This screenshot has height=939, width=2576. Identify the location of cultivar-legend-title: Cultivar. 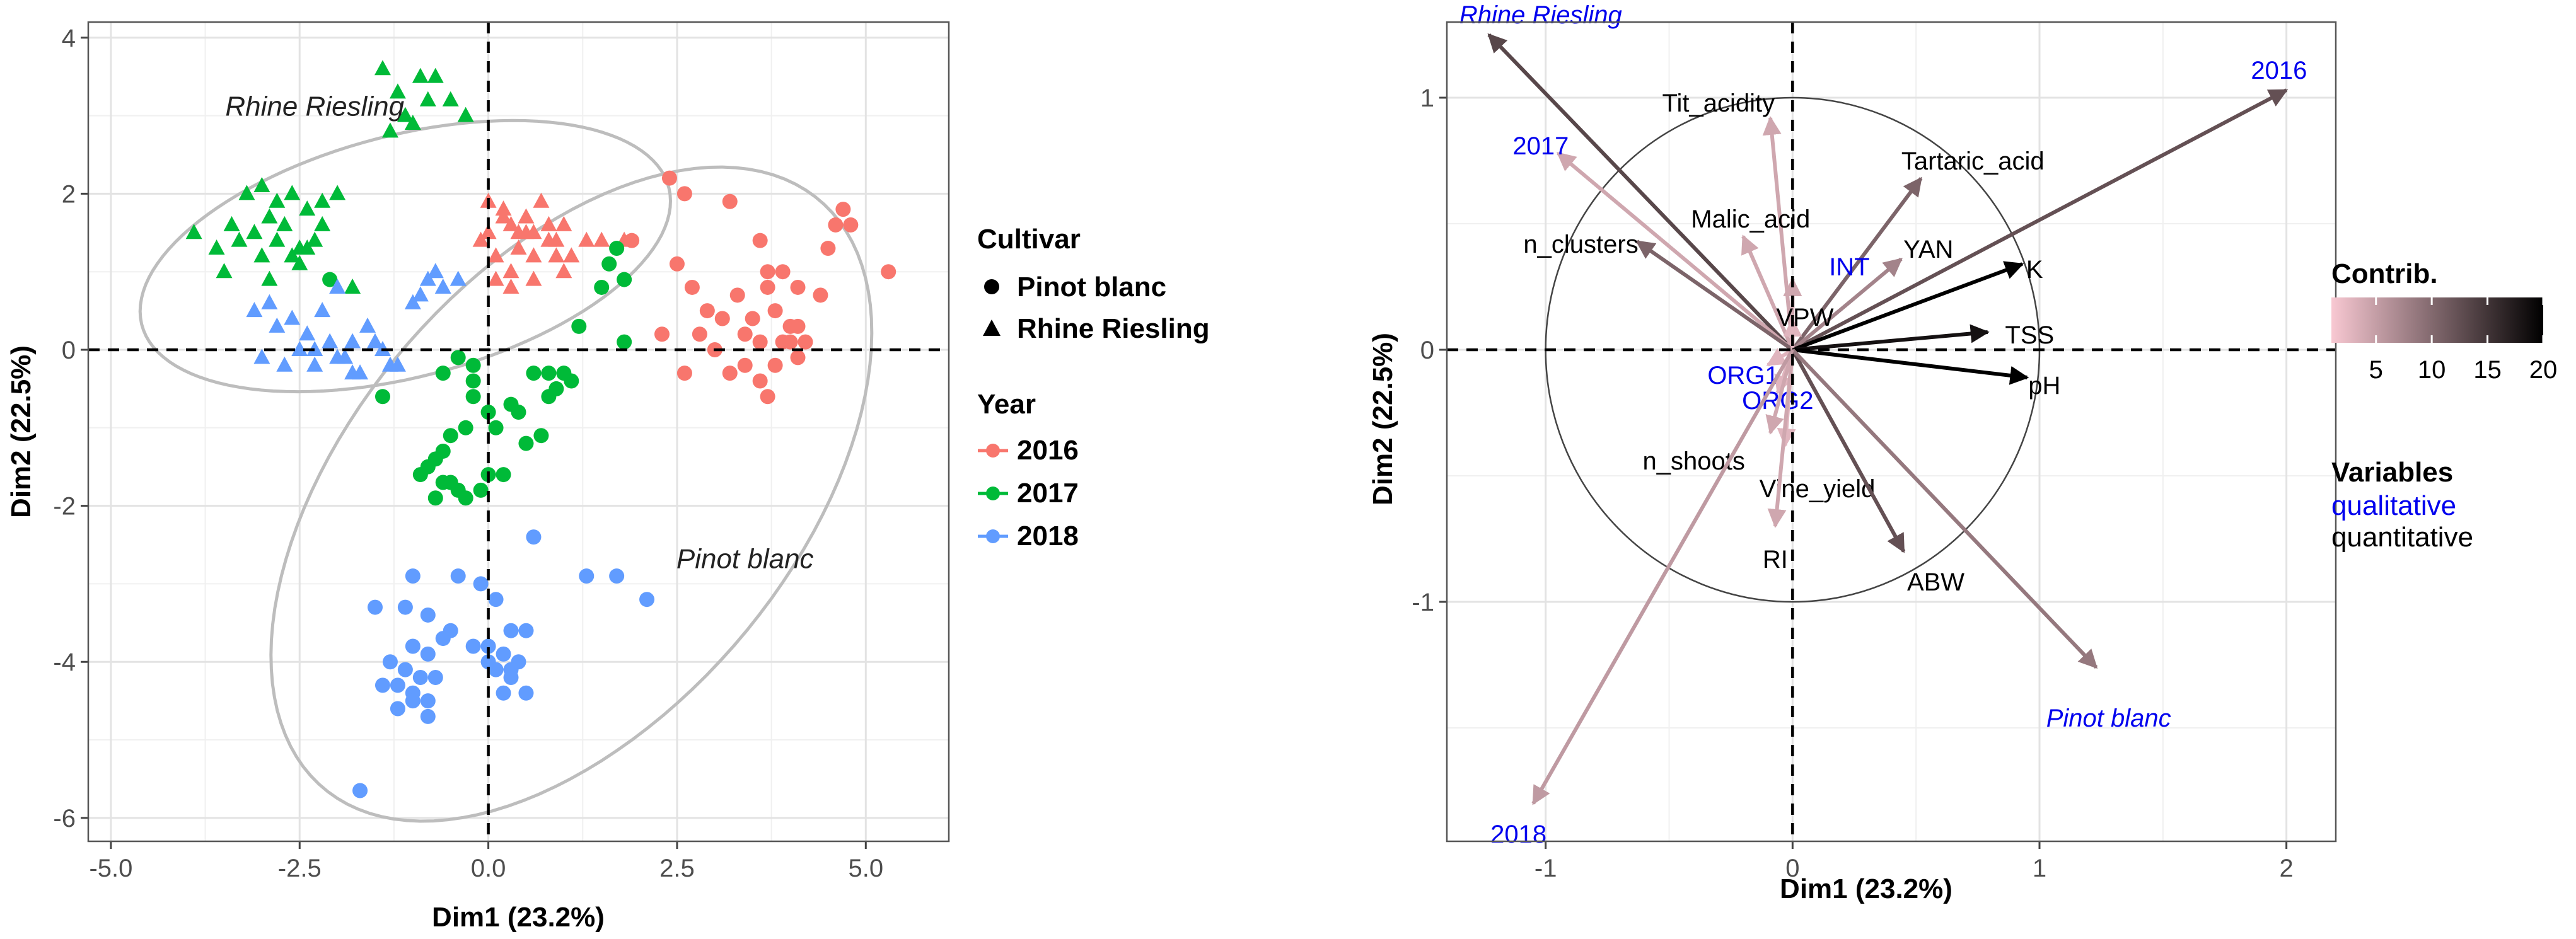
(1029, 239).